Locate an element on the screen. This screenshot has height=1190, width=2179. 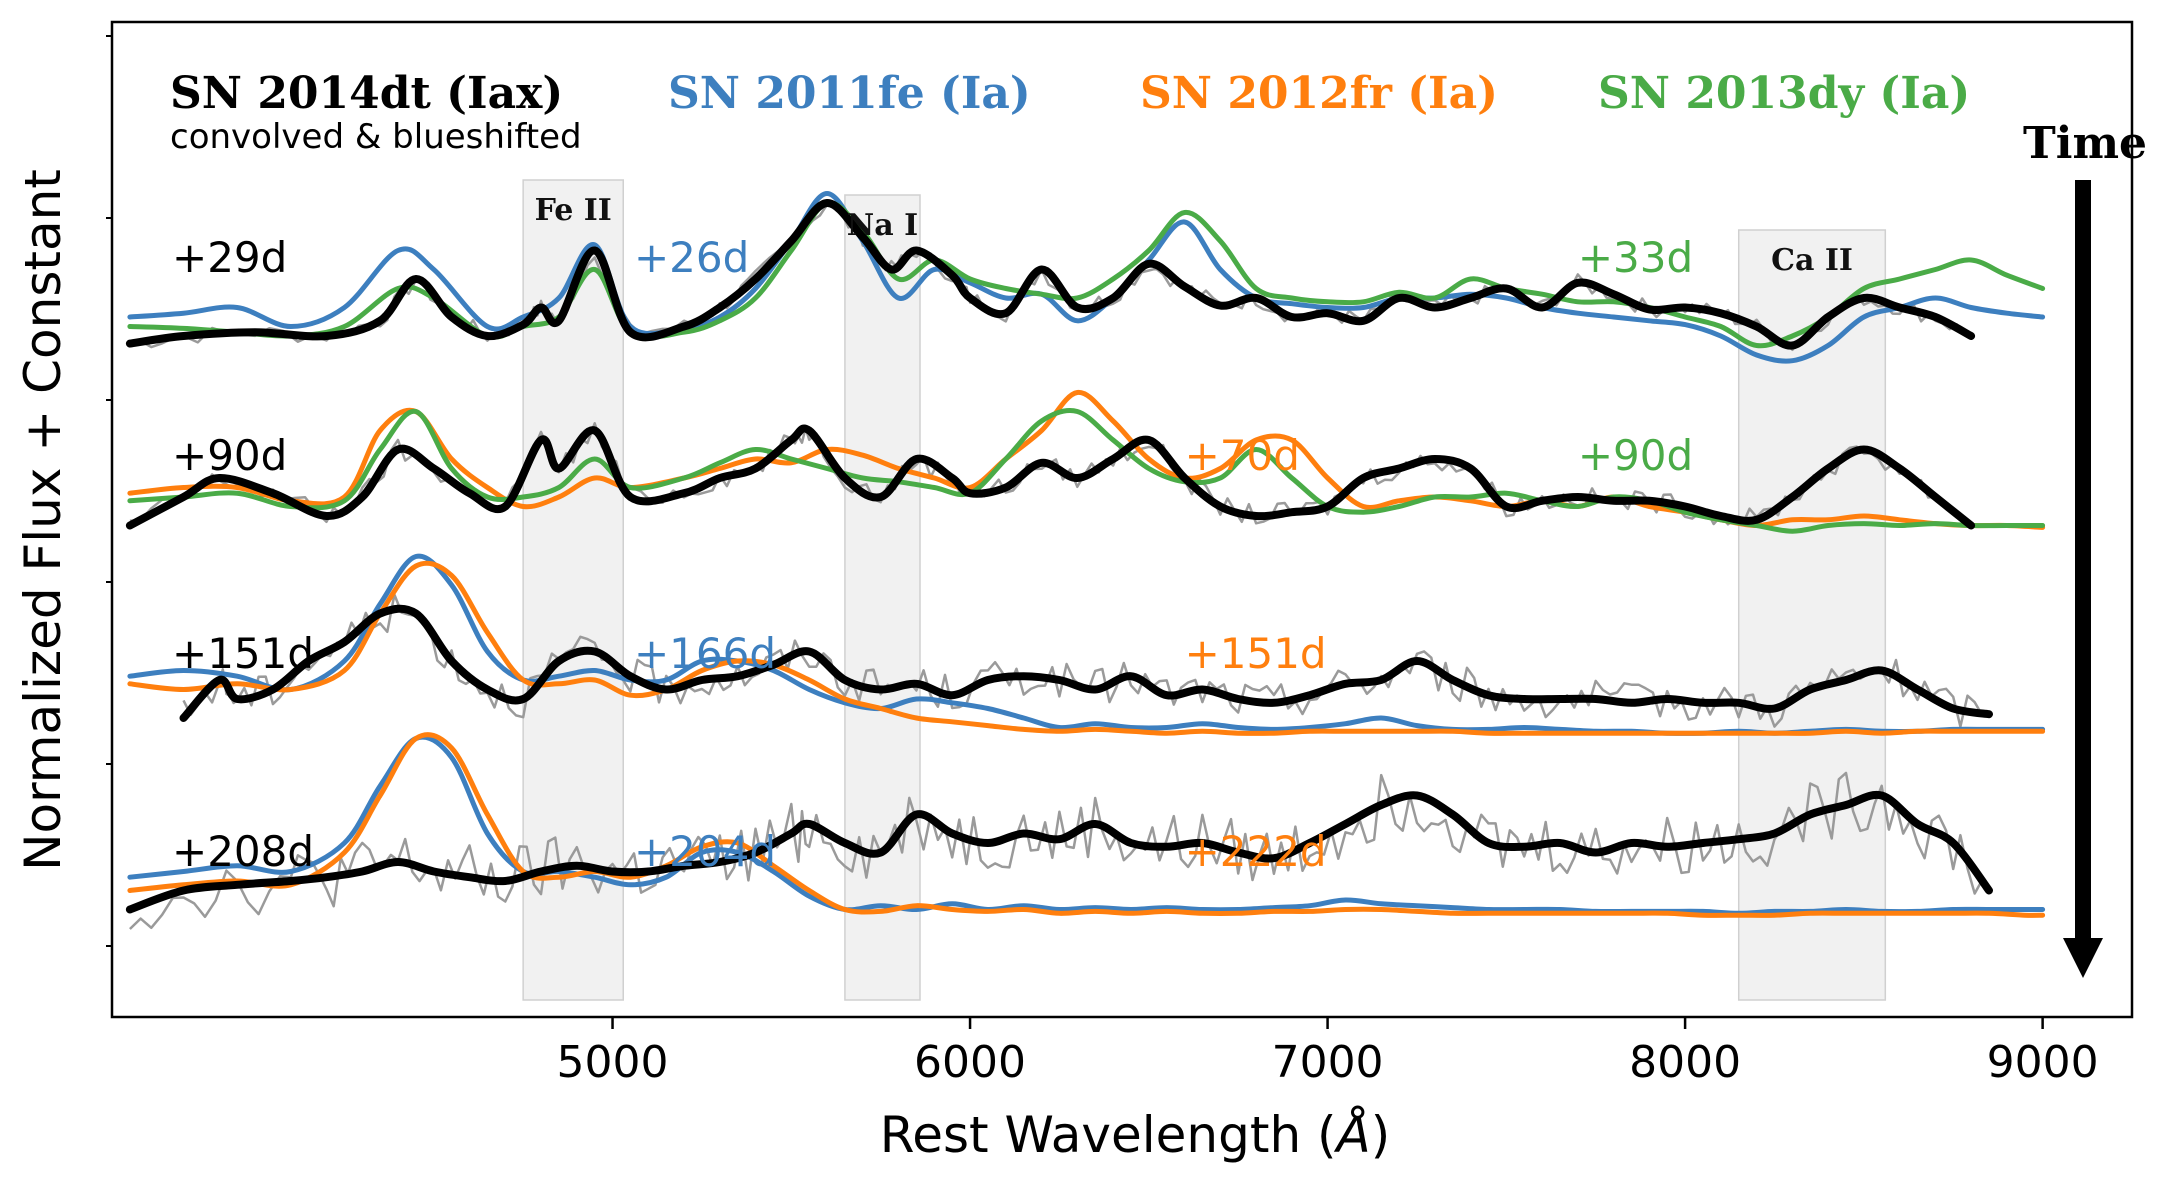
epoch-label-2014dt-row-0: +29d is located at coordinates (229, 257).